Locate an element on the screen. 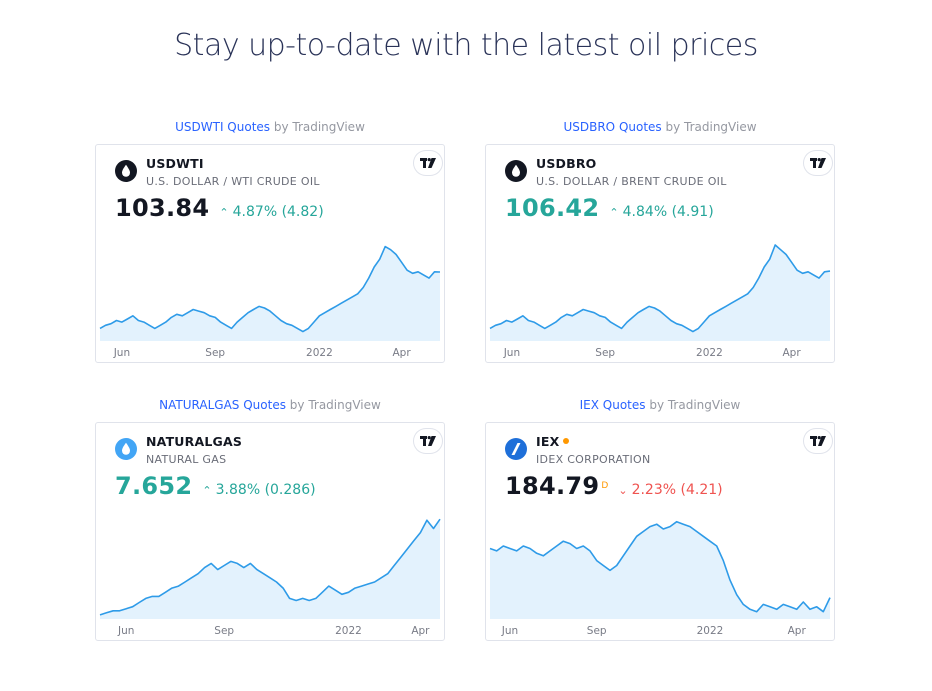  price-row: 106.42 ⌃ 4.84% (4.91) is located at coordinates (609, 208).